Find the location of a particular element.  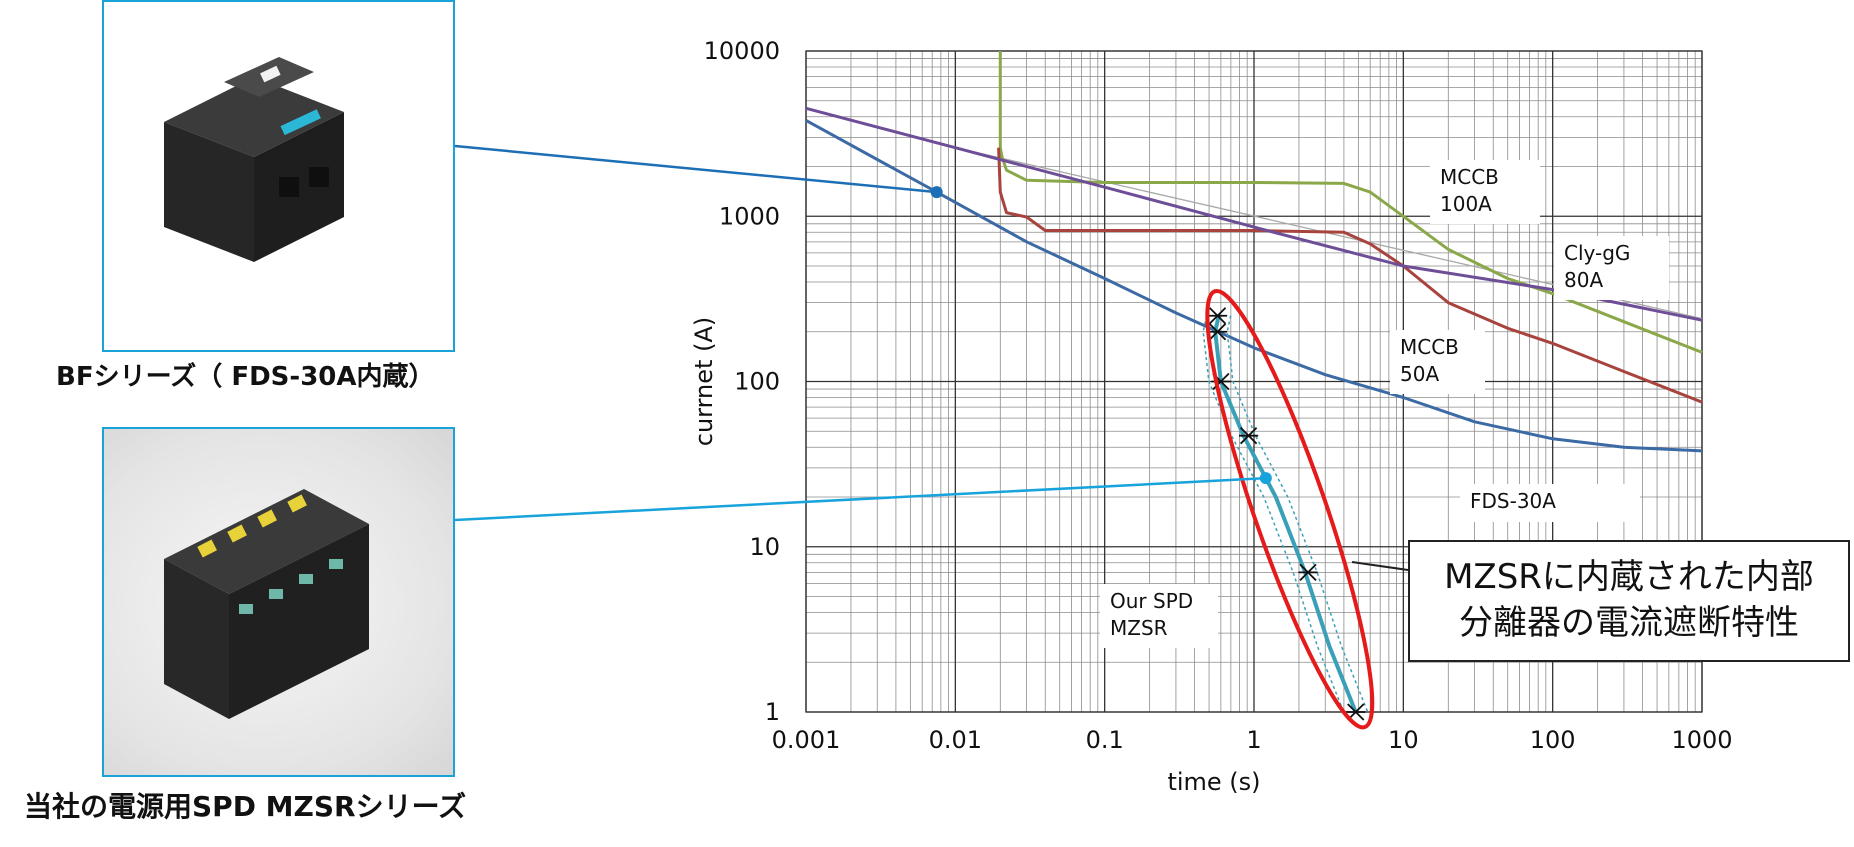

label-line: 50A is located at coordinates (1419, 374).